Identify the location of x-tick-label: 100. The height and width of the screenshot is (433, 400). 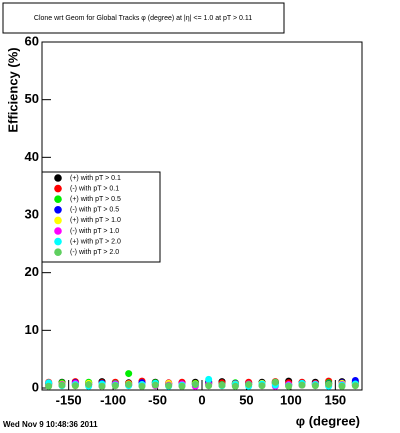
(291, 399).